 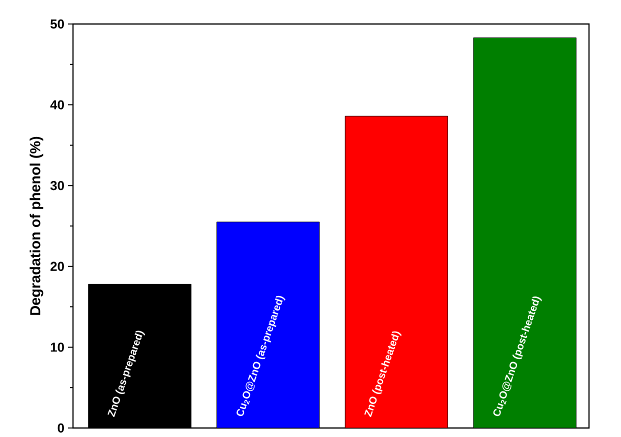 I want to click on y-tick-label: 50, so click(x=57, y=24).